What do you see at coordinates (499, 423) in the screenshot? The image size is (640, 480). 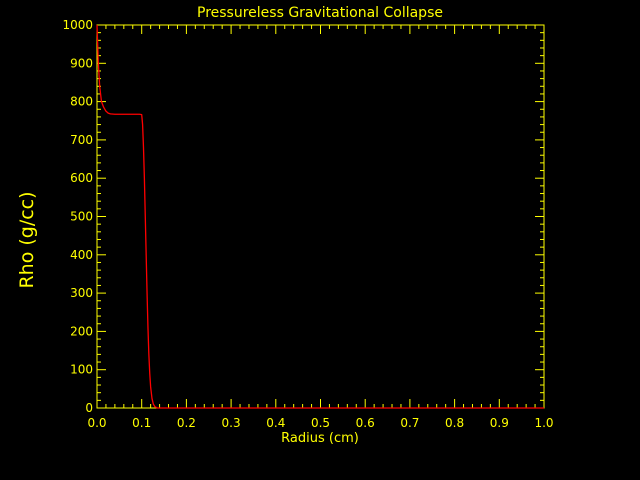 I see `x-tick-label: 0.9` at bounding box center [499, 423].